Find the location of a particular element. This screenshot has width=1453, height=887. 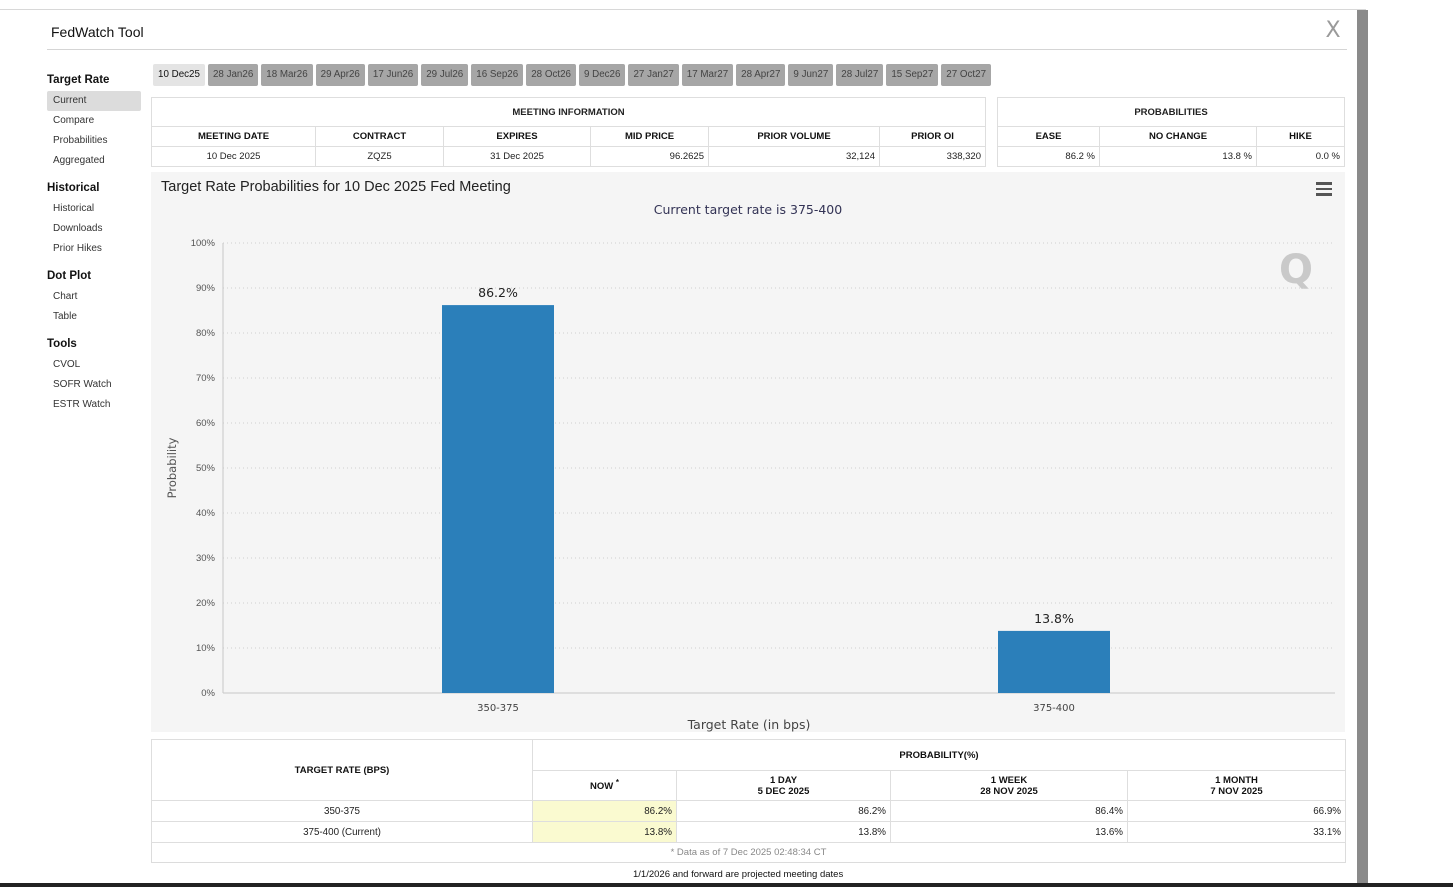

sidebar-item-sofr-watch: SOFR Watch is located at coordinates (82, 384).